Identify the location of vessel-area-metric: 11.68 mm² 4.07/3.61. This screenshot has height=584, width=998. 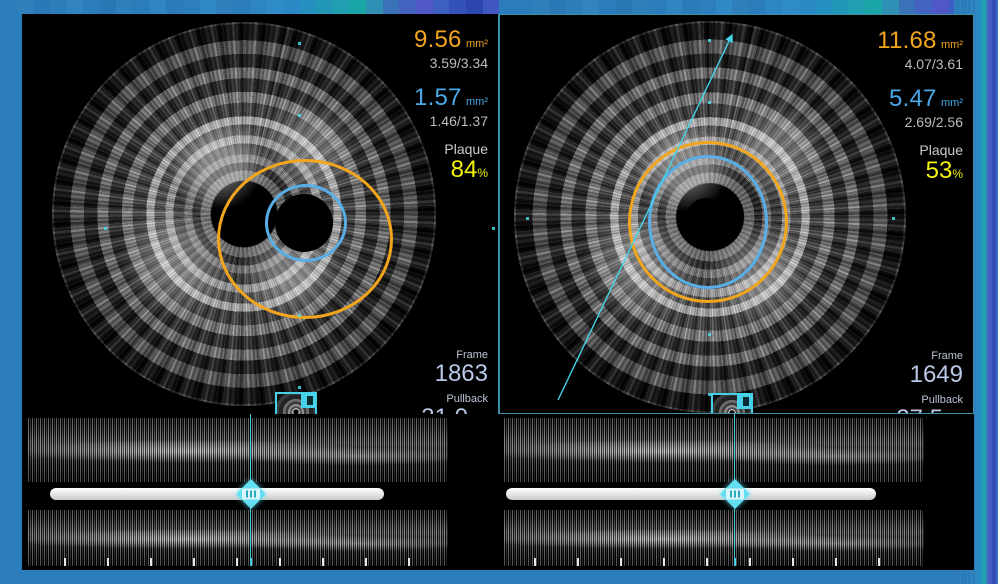
(920, 50).